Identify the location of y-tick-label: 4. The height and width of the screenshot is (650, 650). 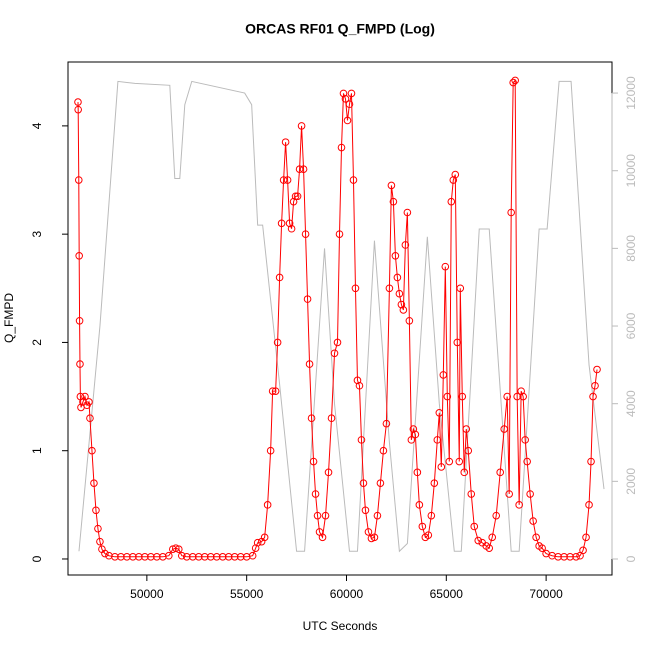
(37, 125).